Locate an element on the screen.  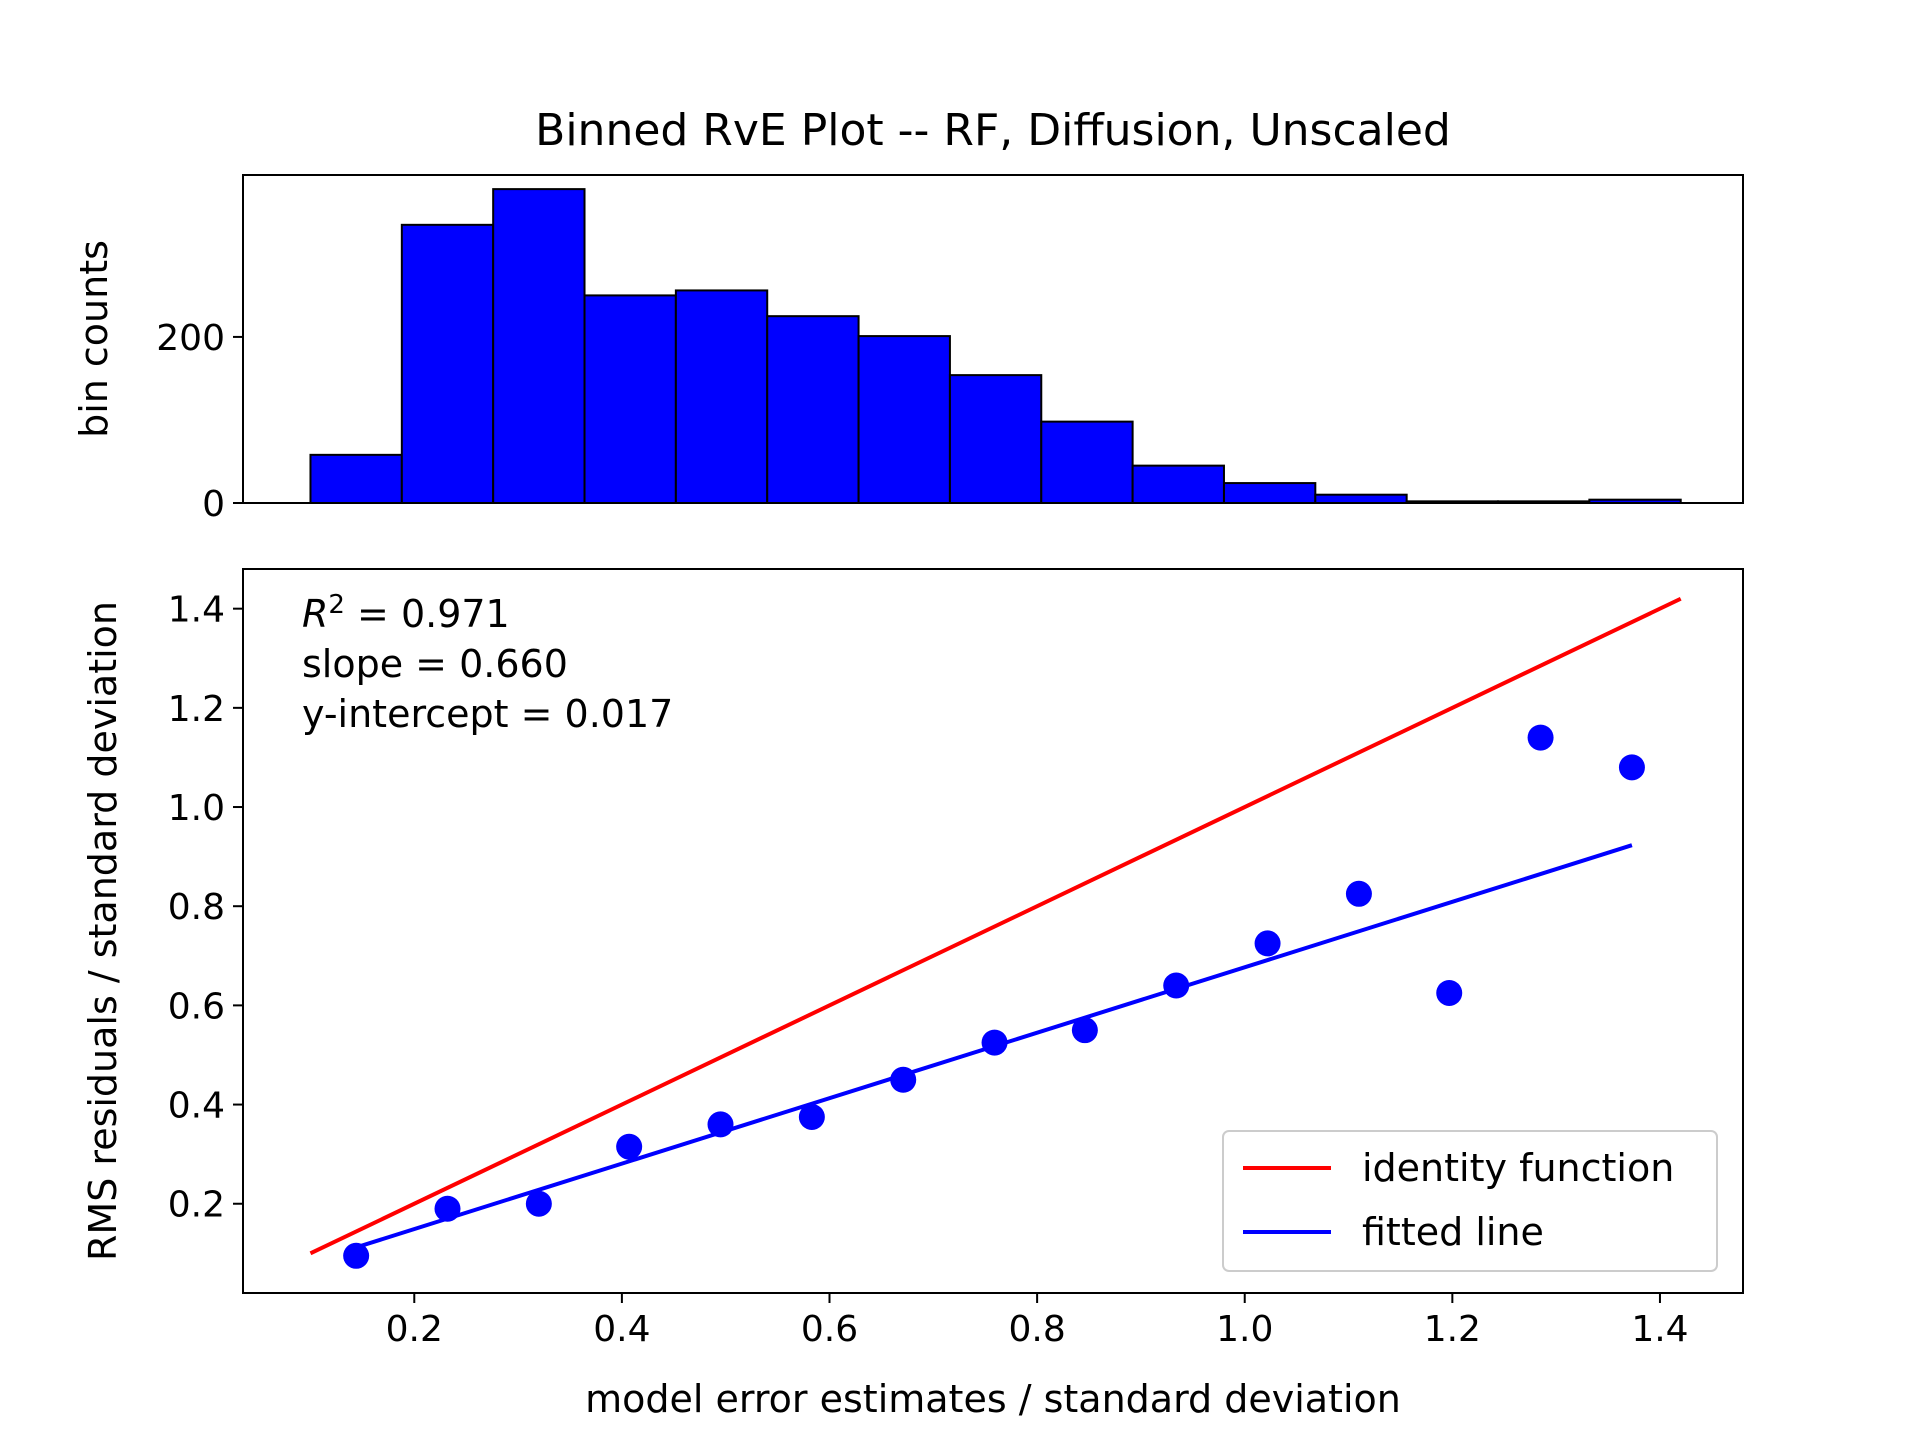
rve-x-tick-label: 0.8 is located at coordinates (1036, 1329).